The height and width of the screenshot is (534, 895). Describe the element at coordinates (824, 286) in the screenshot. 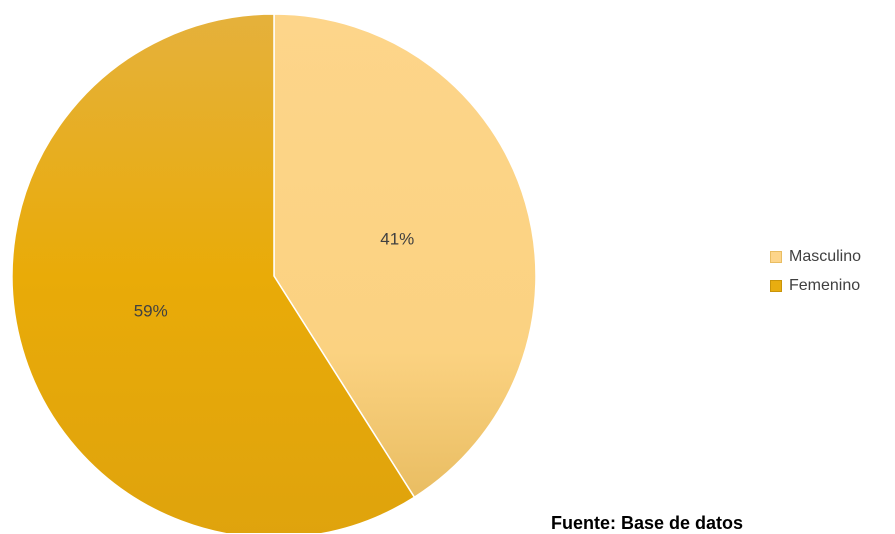

I see `legend-label-femenino: Femenino` at that location.